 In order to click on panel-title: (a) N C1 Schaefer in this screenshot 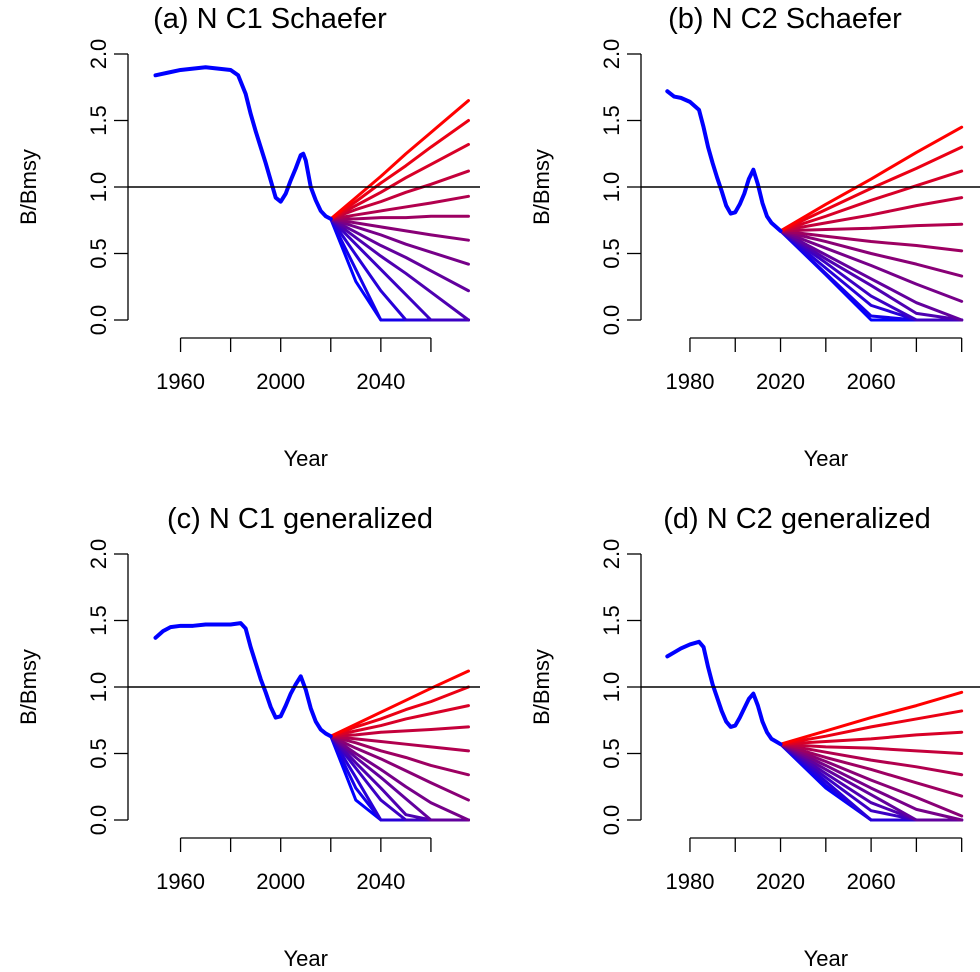, I will do `click(270, 19)`.